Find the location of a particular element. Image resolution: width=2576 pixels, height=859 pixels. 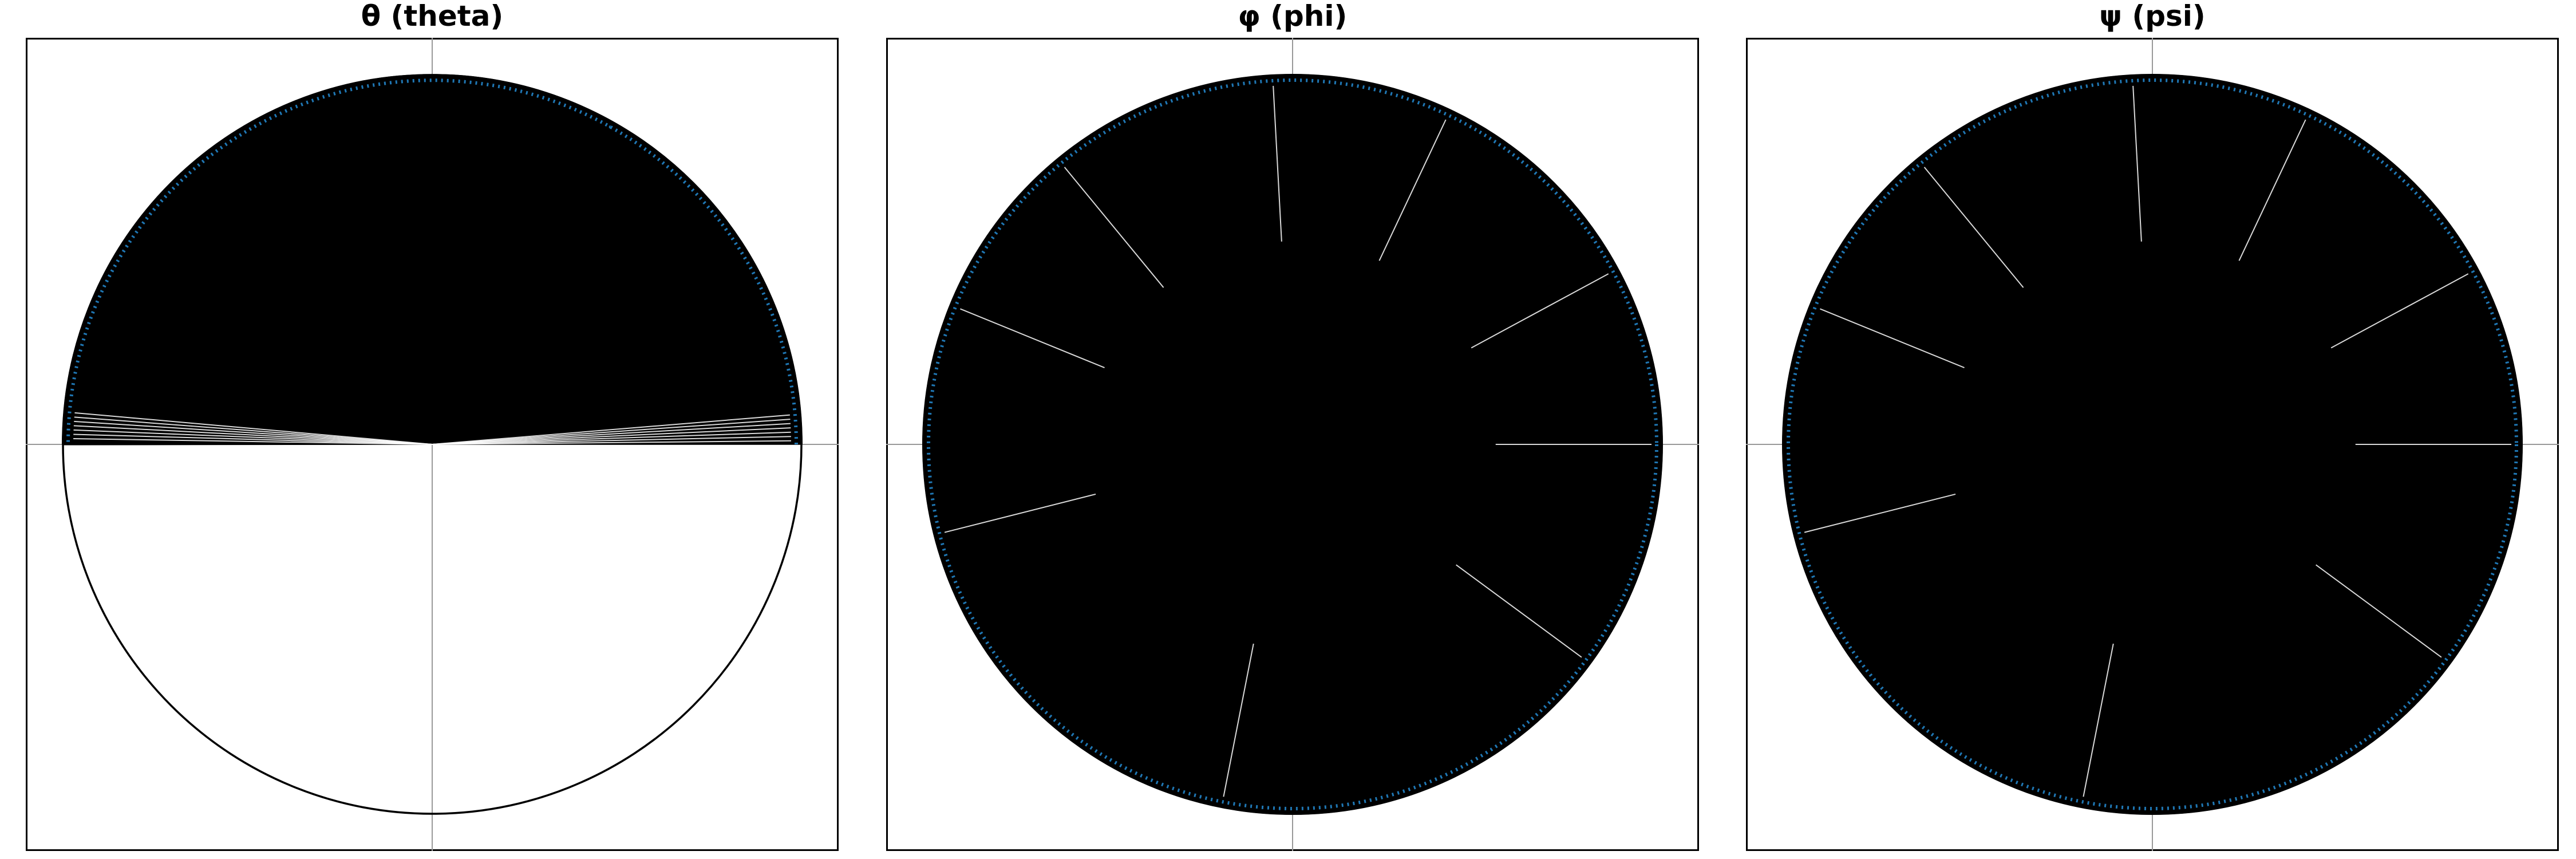

chart-title: ψ (psi) is located at coordinates (2152, 16).